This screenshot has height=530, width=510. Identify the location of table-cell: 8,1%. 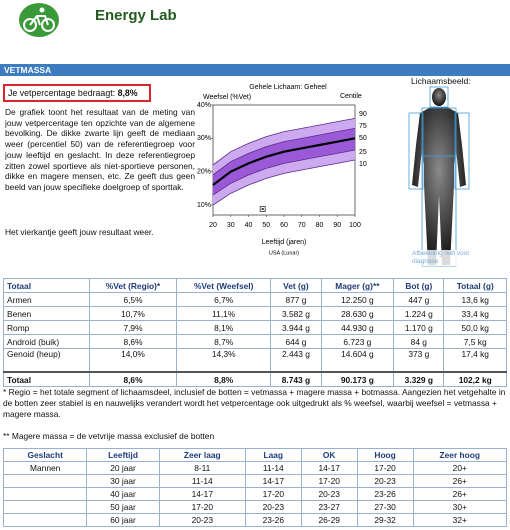
(224, 327).